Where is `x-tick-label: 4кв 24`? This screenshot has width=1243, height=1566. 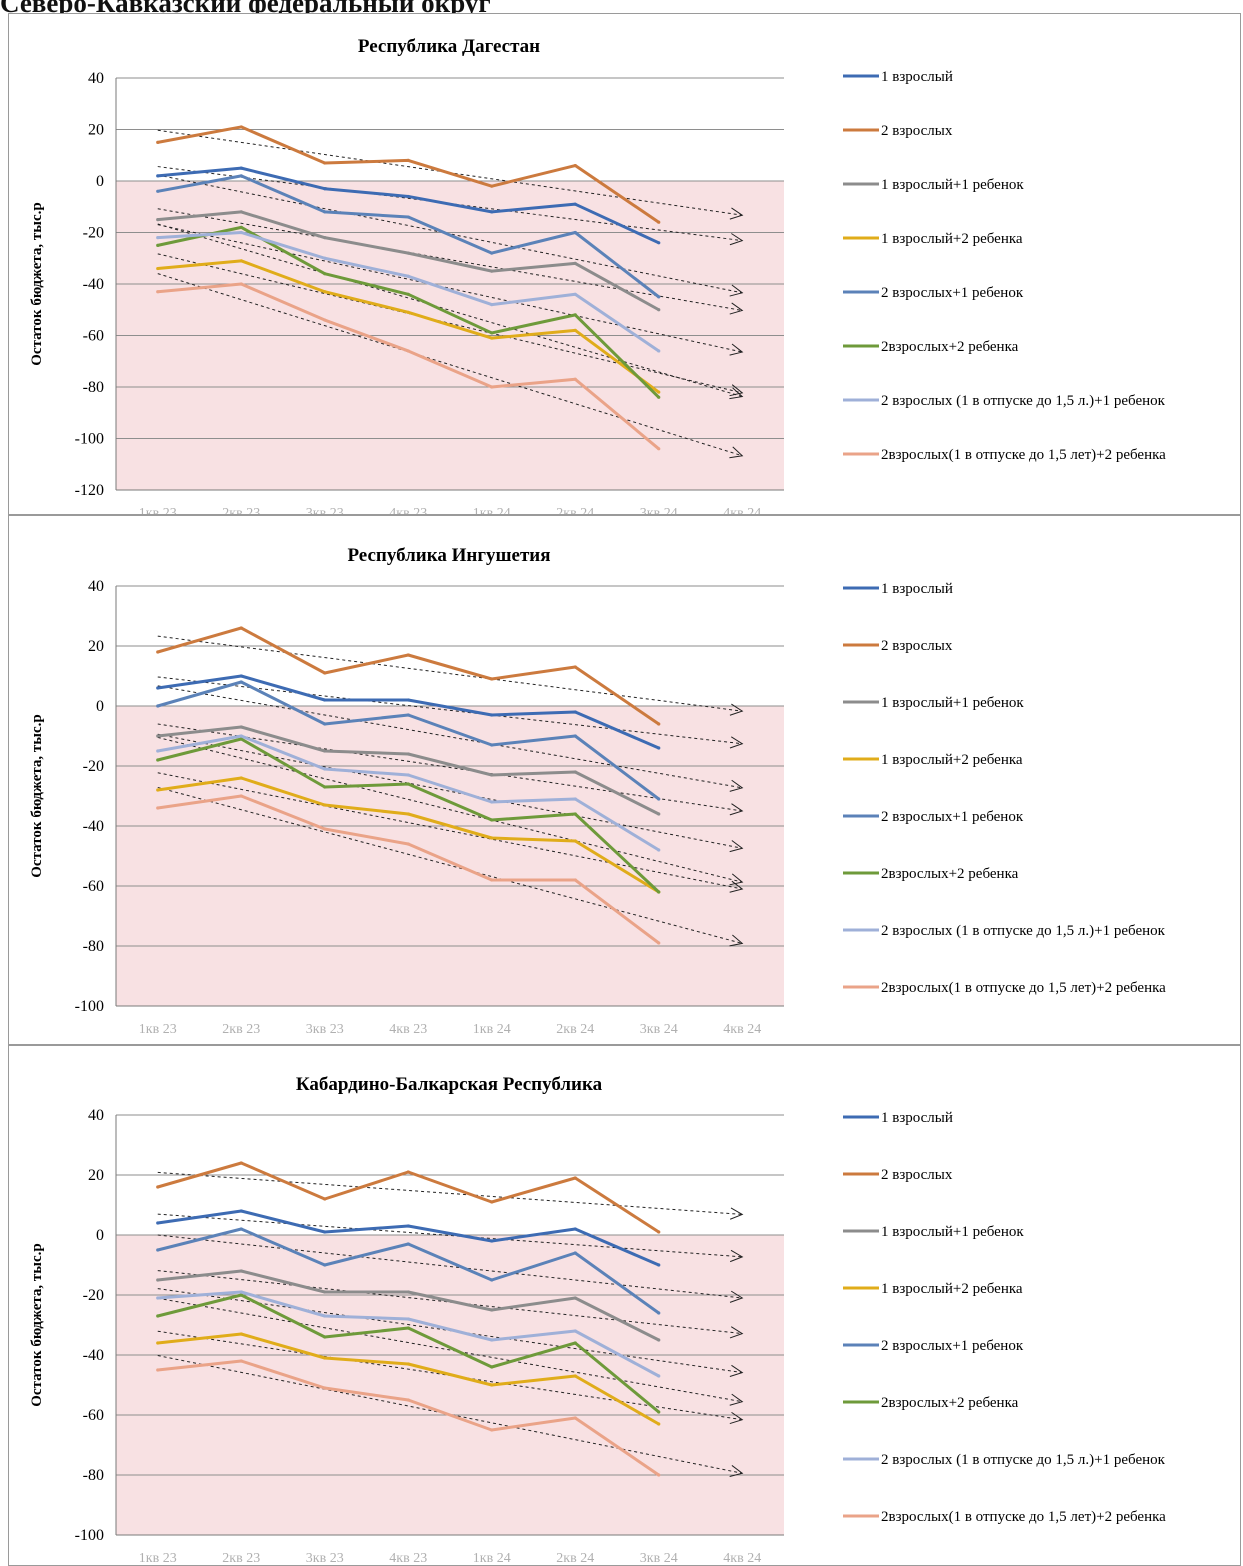 x-tick-label: 4кв 24 is located at coordinates (742, 1029).